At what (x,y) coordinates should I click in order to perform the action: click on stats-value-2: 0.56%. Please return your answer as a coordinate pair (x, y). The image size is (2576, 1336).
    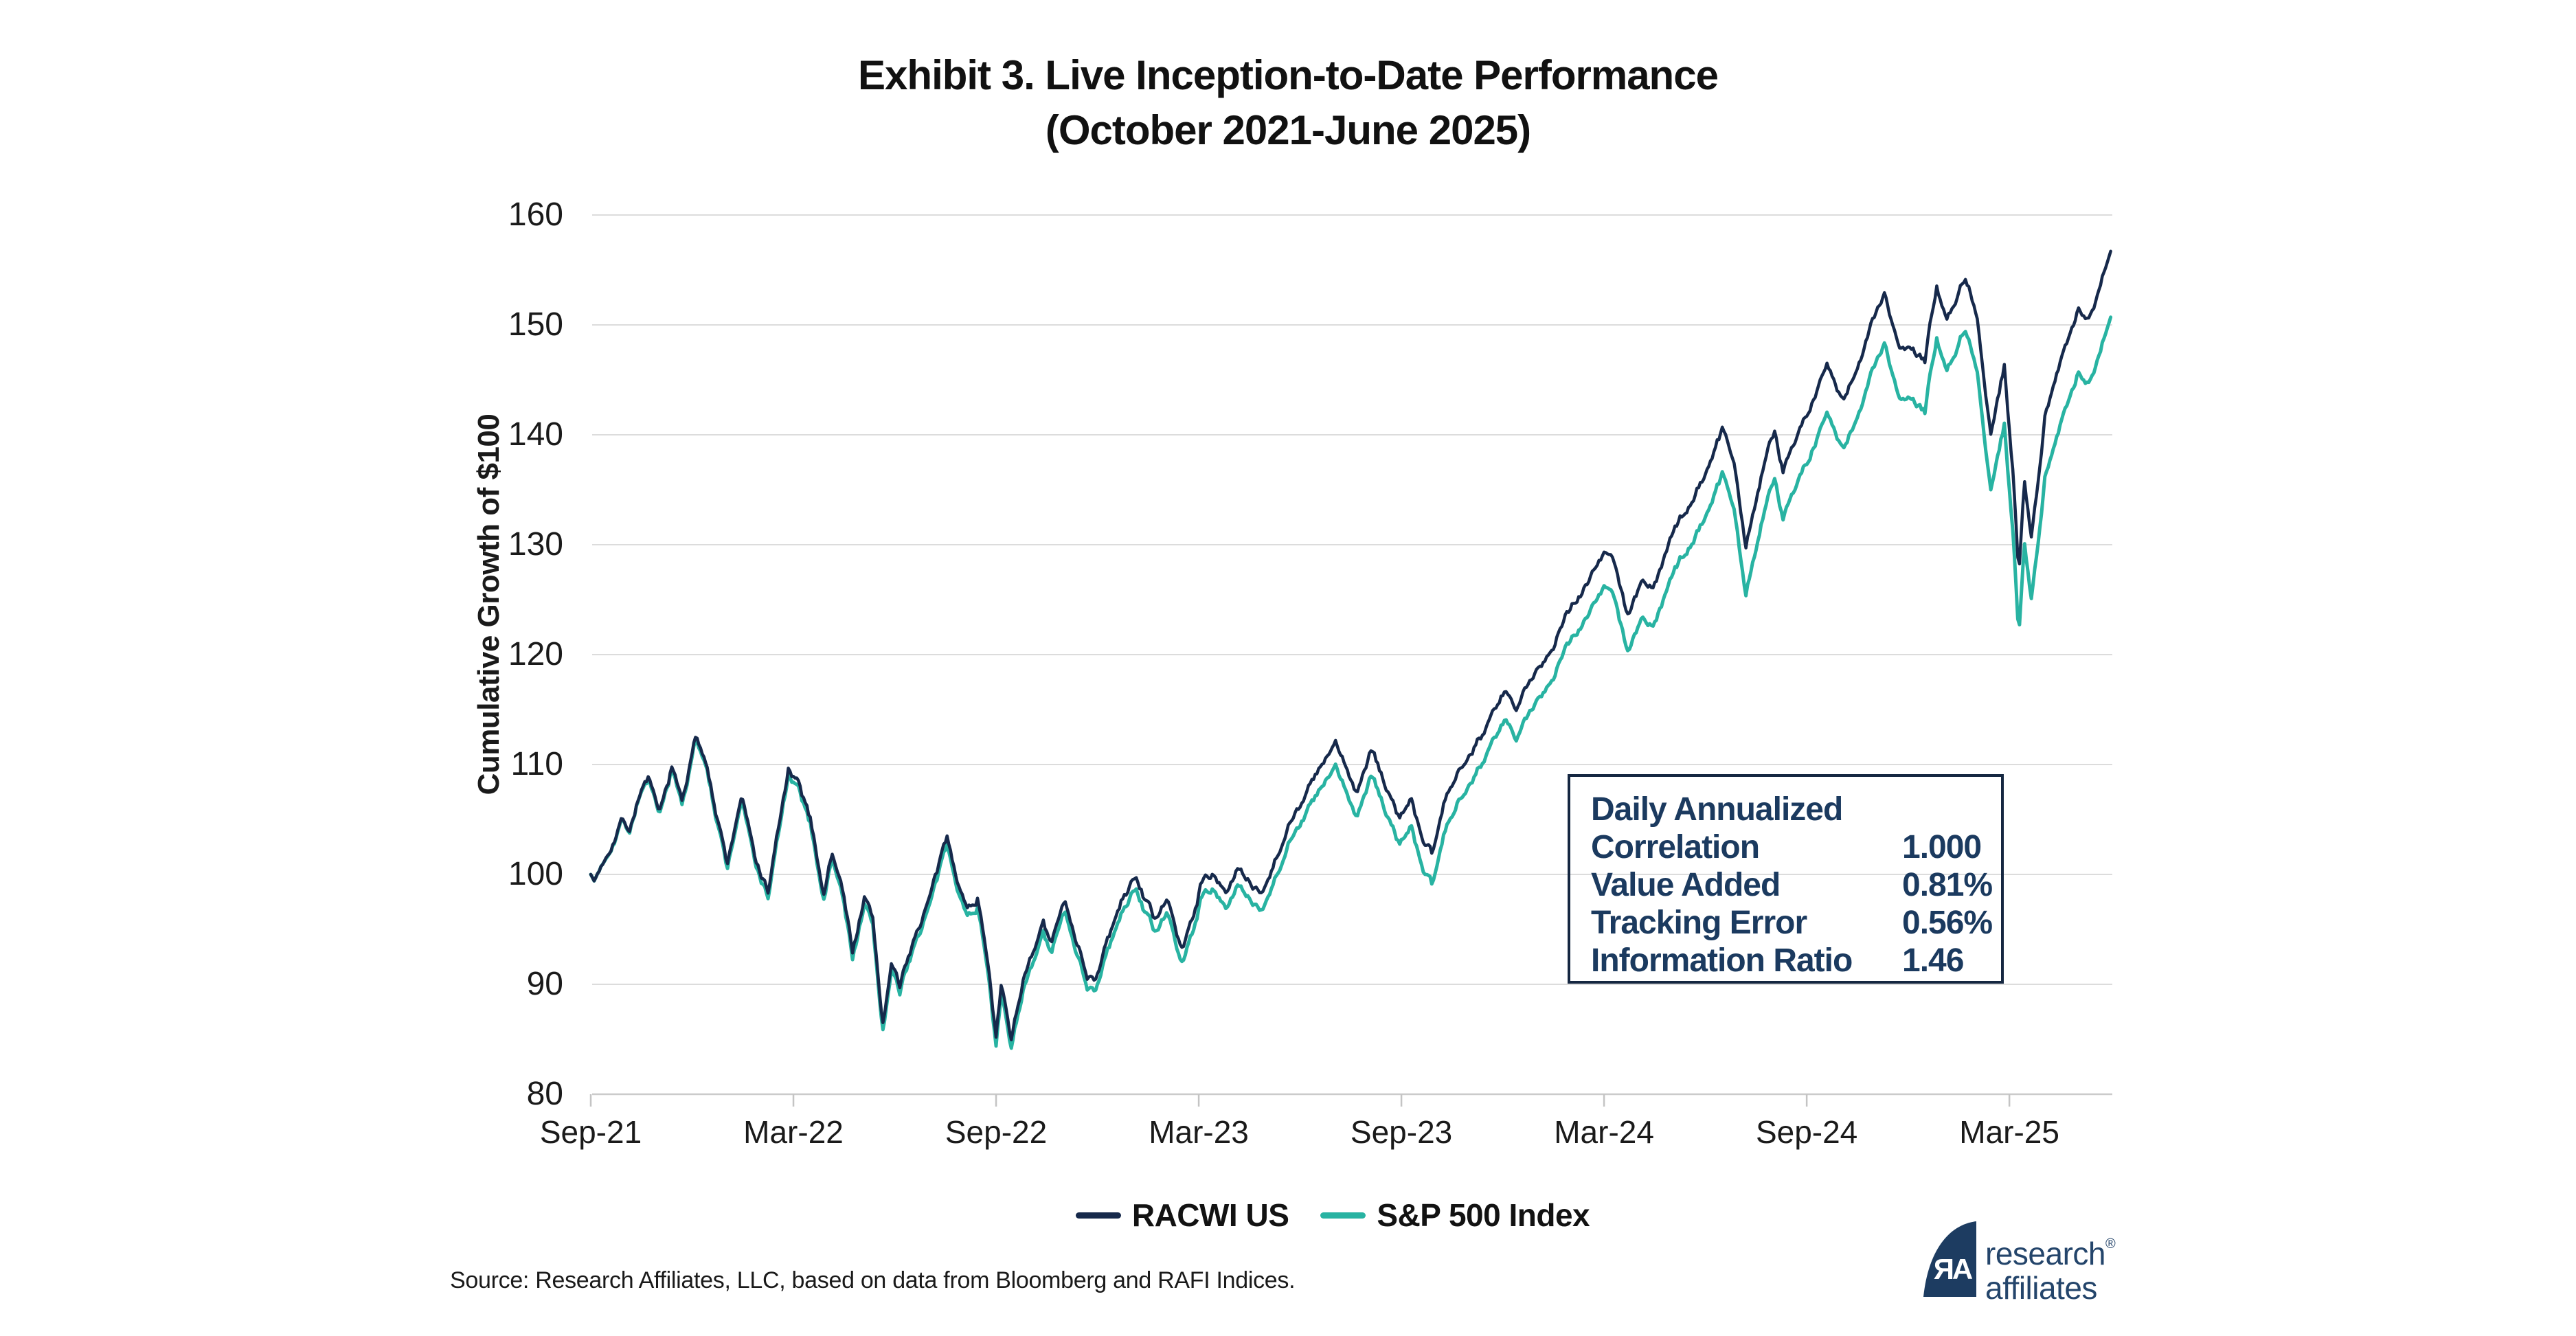
    Looking at the image, I should click on (1947, 923).